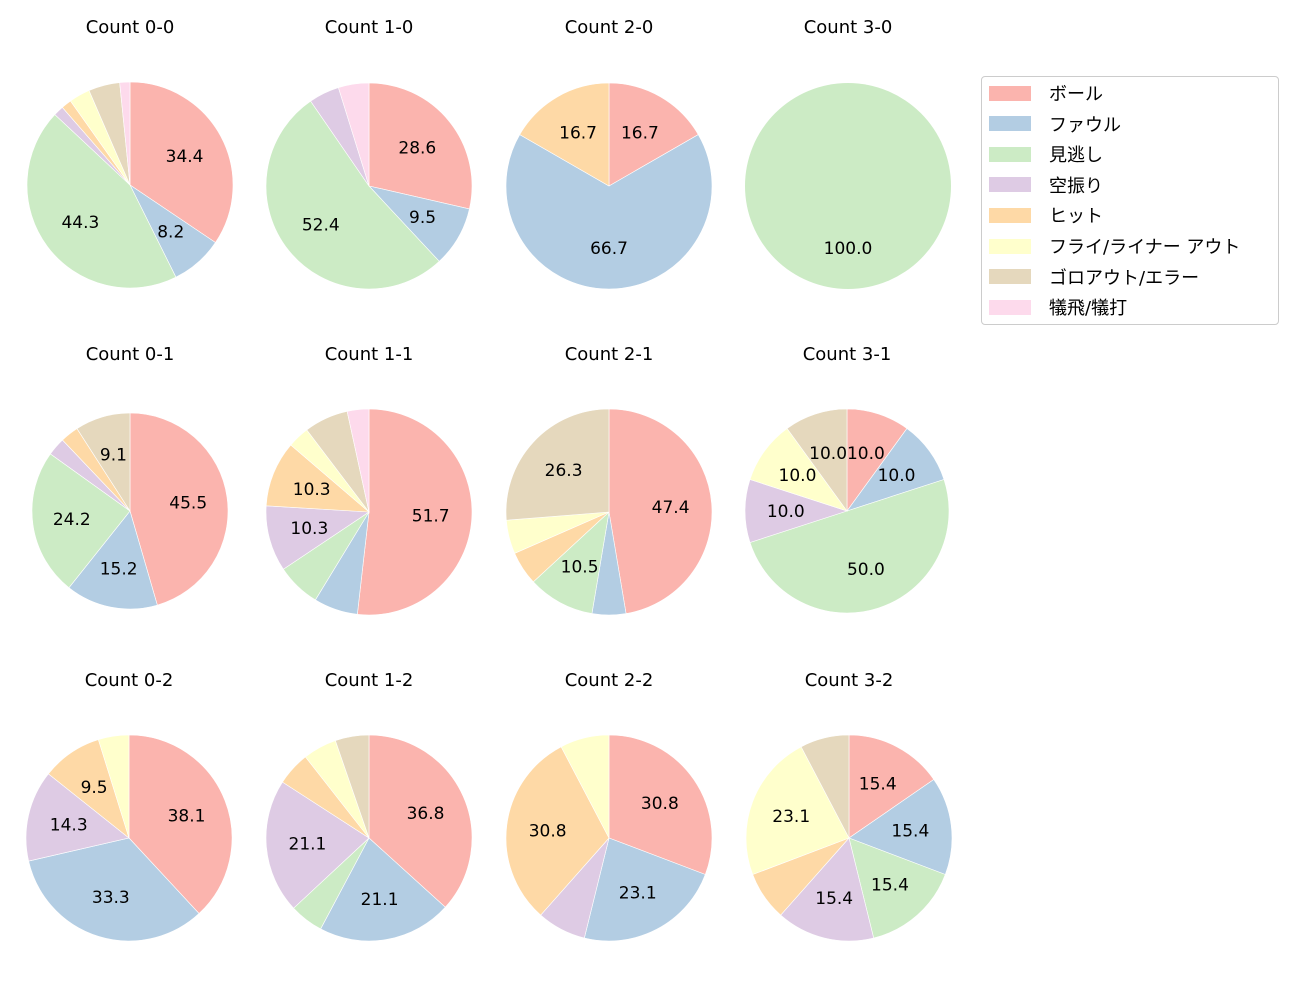 This screenshot has height=1000, width=1300. What do you see at coordinates (130, 27) in the screenshot?
I see `pie-title: Count 0-0` at bounding box center [130, 27].